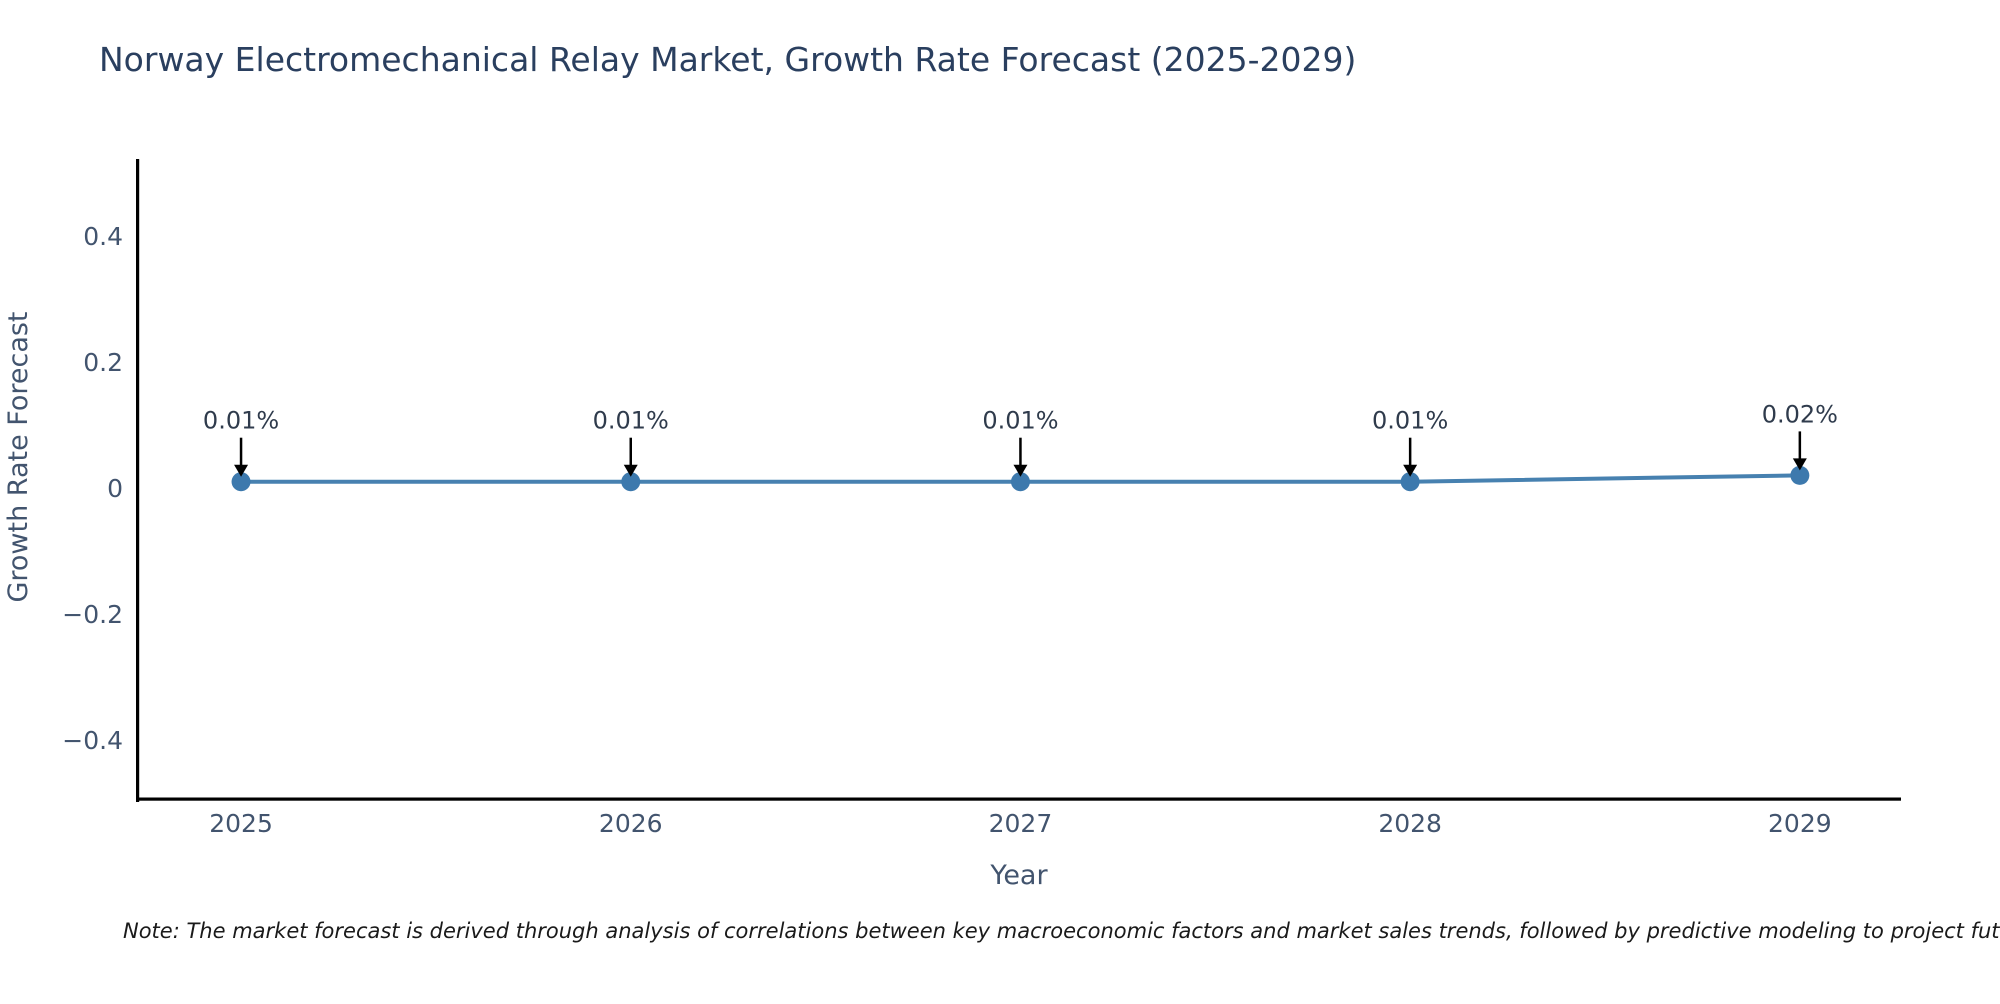 This screenshot has height=1004, width=2000. Describe the element at coordinates (1018, 799) in the screenshot. I see `x-axis-spine` at that location.